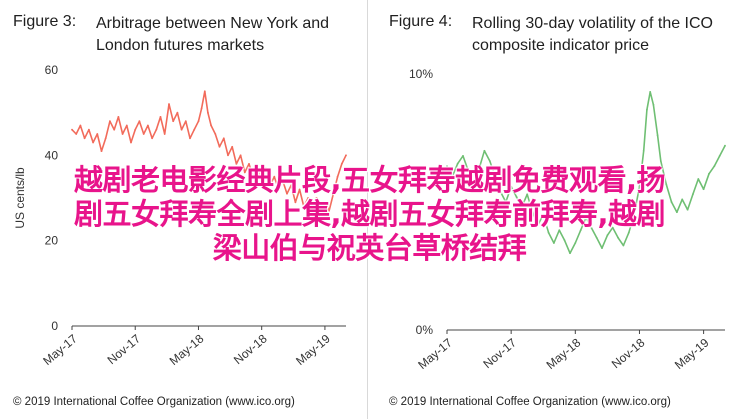 The image size is (739, 419). I want to click on figure-3-x-tick-label: May-19, so click(313, 349).